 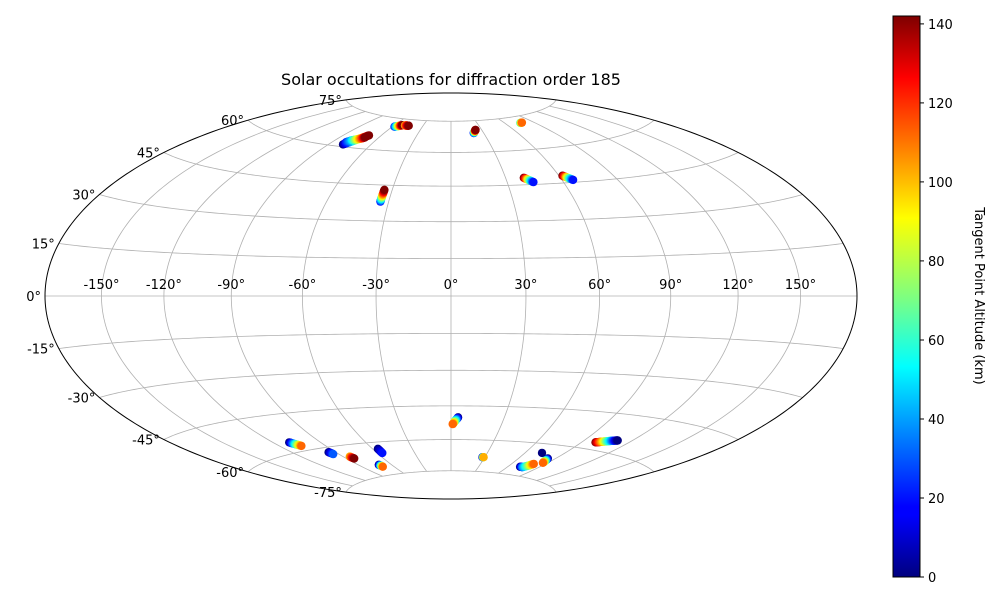 What do you see at coordinates (737, 285) in the screenshot?
I see `x-tick-label: 120°` at bounding box center [737, 285].